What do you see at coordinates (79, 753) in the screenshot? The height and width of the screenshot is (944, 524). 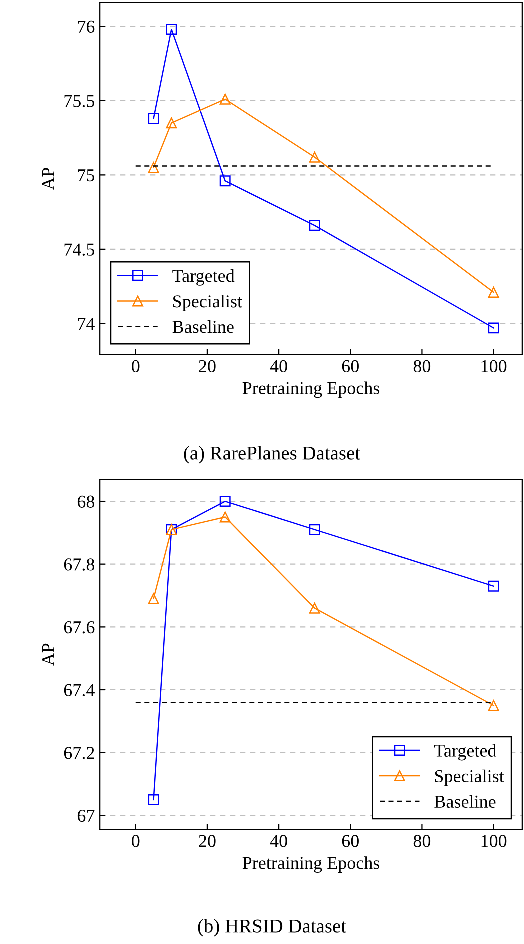 I see `y-tick-label: 67.2` at bounding box center [79, 753].